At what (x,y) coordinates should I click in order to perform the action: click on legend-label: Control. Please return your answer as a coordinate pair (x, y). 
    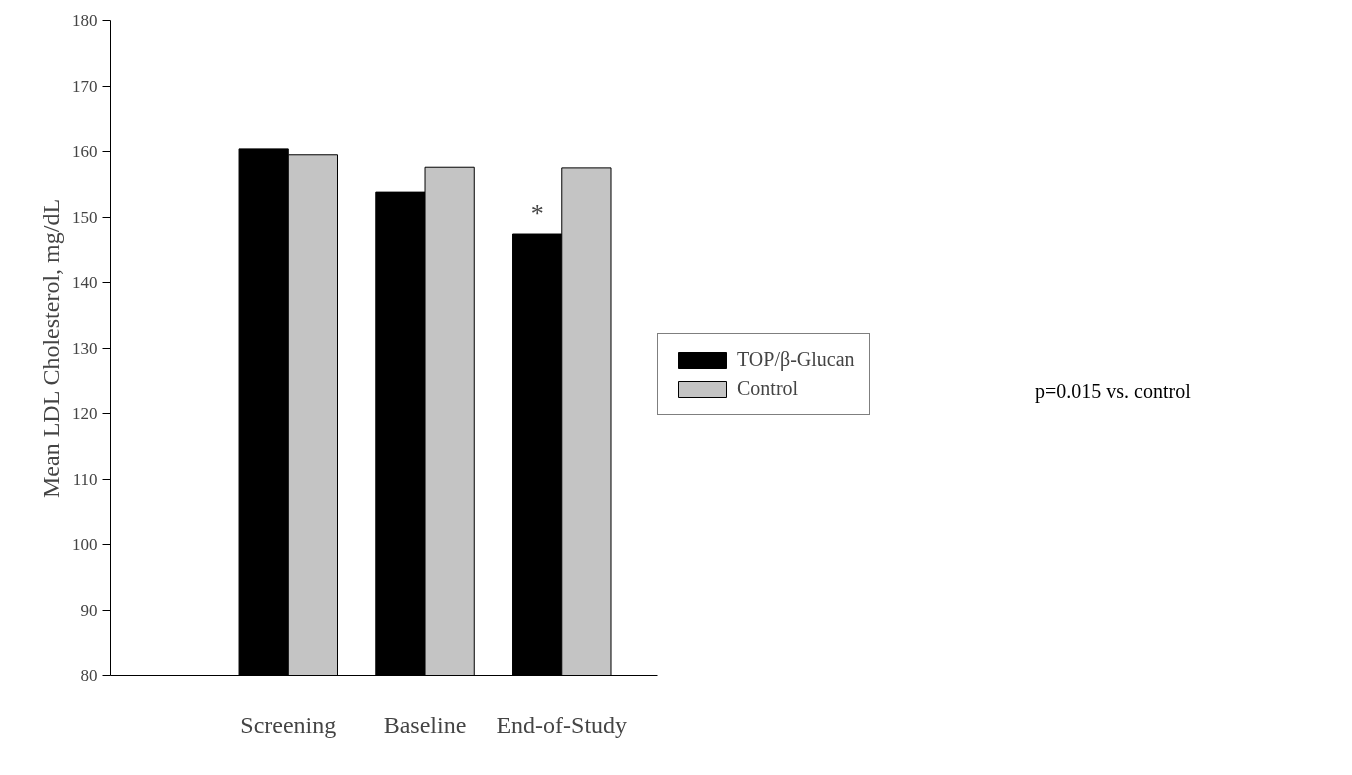
    Looking at the image, I should click on (768, 388).